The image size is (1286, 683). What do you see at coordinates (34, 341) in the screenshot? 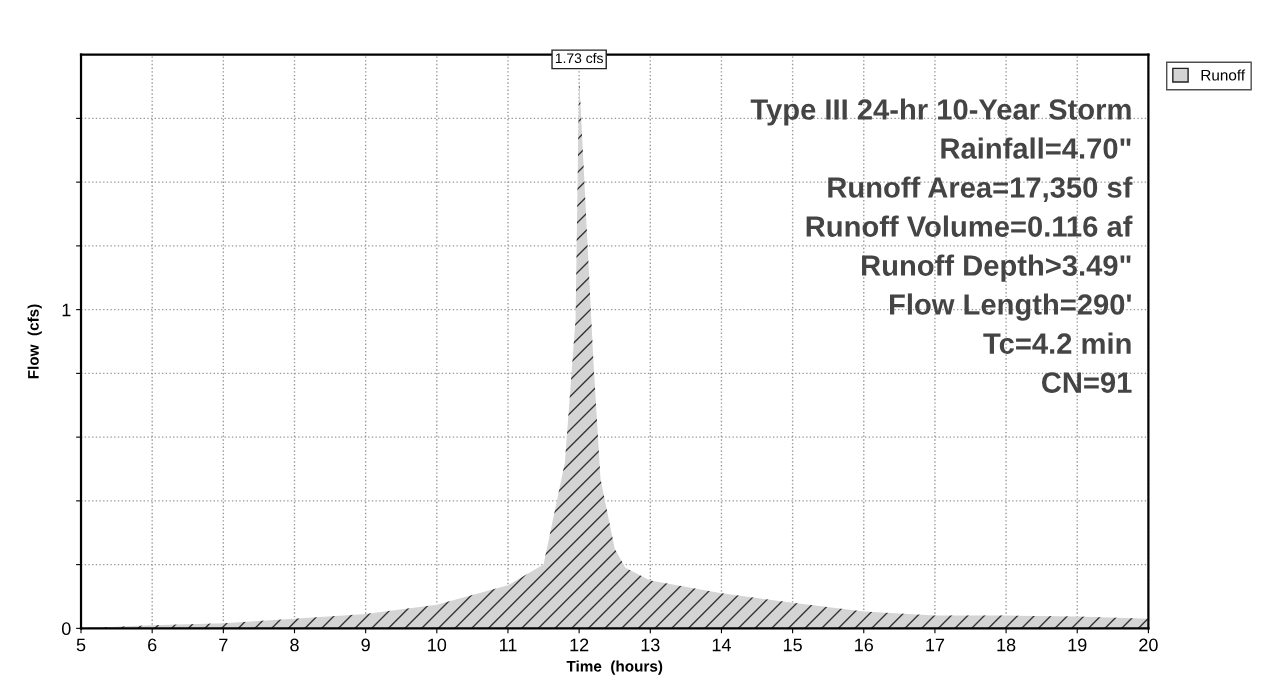
I see `y-axis-title: Flow (cfs)` at bounding box center [34, 341].